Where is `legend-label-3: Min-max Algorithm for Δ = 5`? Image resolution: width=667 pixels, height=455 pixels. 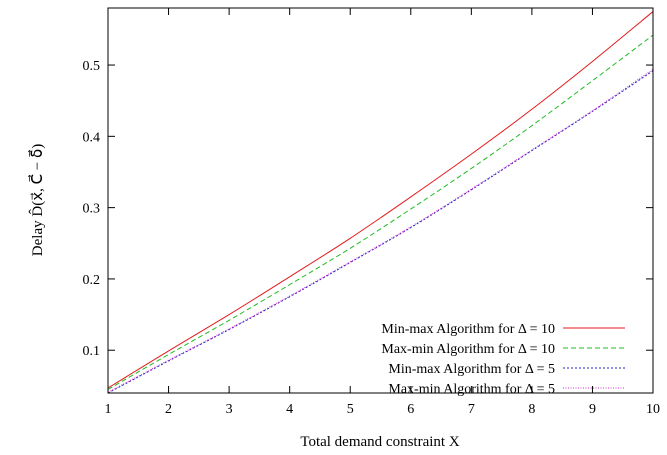
legend-label-3: Min-max Algorithm for Δ = 5 is located at coordinates (471, 369).